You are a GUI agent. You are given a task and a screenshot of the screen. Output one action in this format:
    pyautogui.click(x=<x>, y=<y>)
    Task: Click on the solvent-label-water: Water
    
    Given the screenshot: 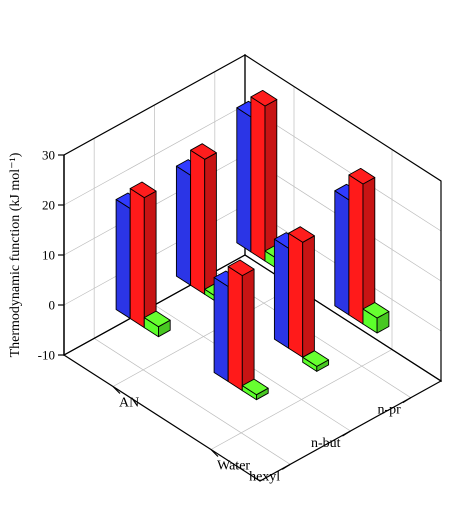 What is the action you would take?
    pyautogui.click(x=233, y=466)
    